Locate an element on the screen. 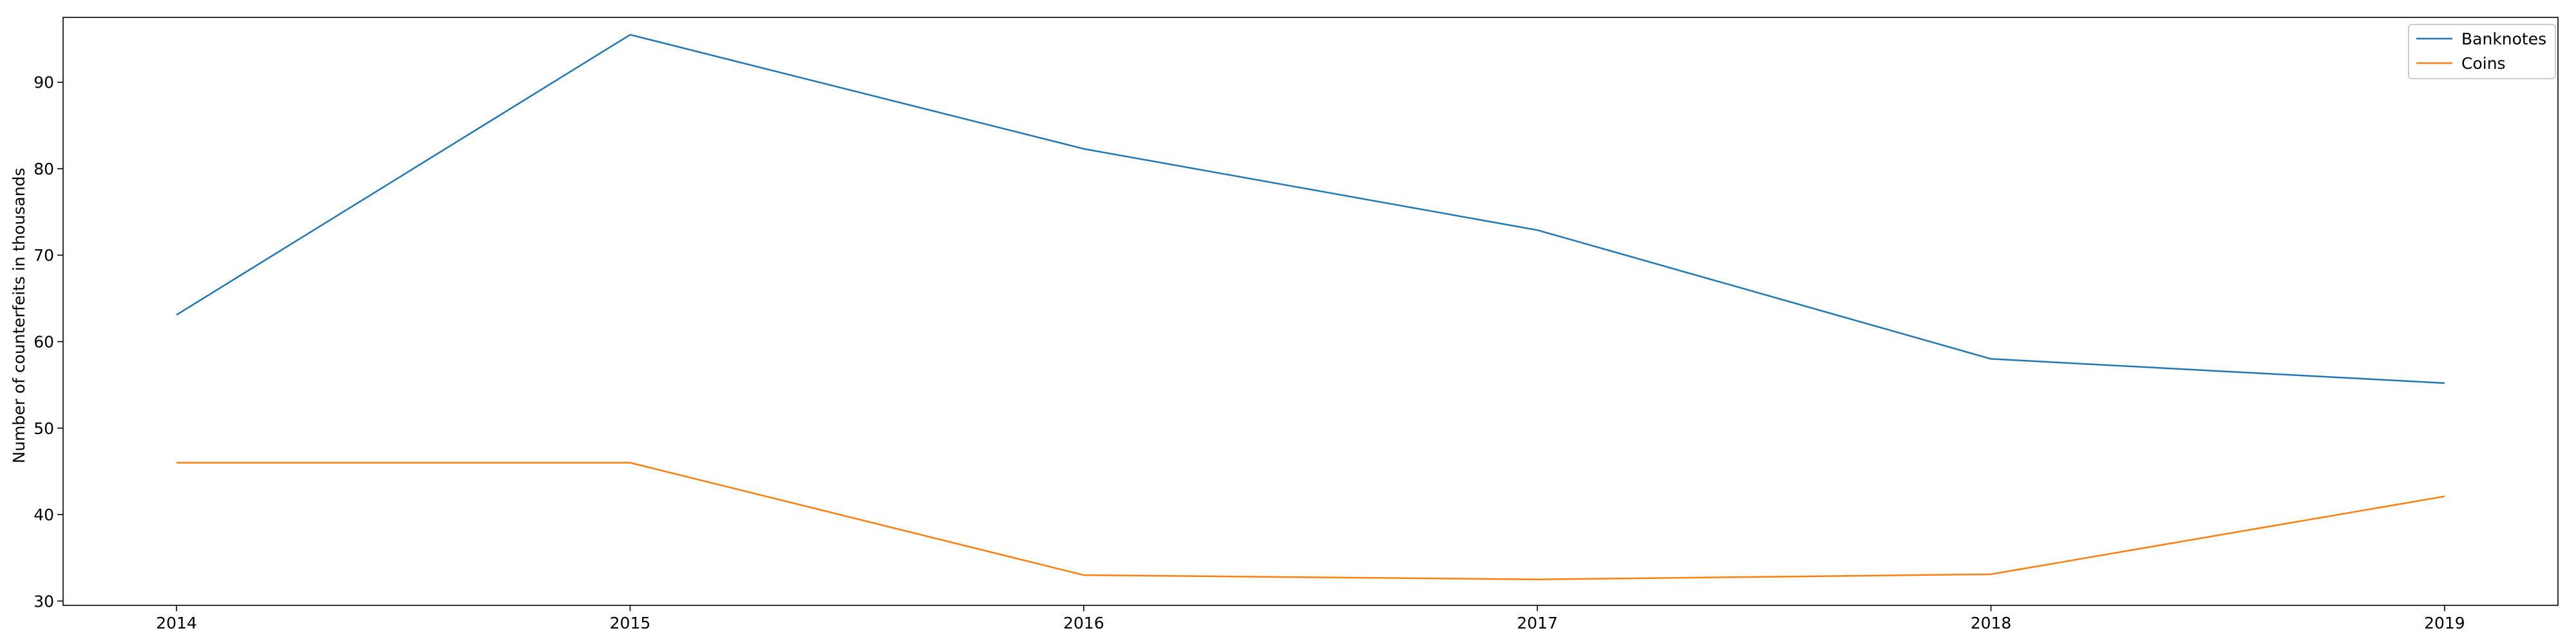 The width and height of the screenshot is (2576, 644). y-tick-label: 30 is located at coordinates (44, 602).